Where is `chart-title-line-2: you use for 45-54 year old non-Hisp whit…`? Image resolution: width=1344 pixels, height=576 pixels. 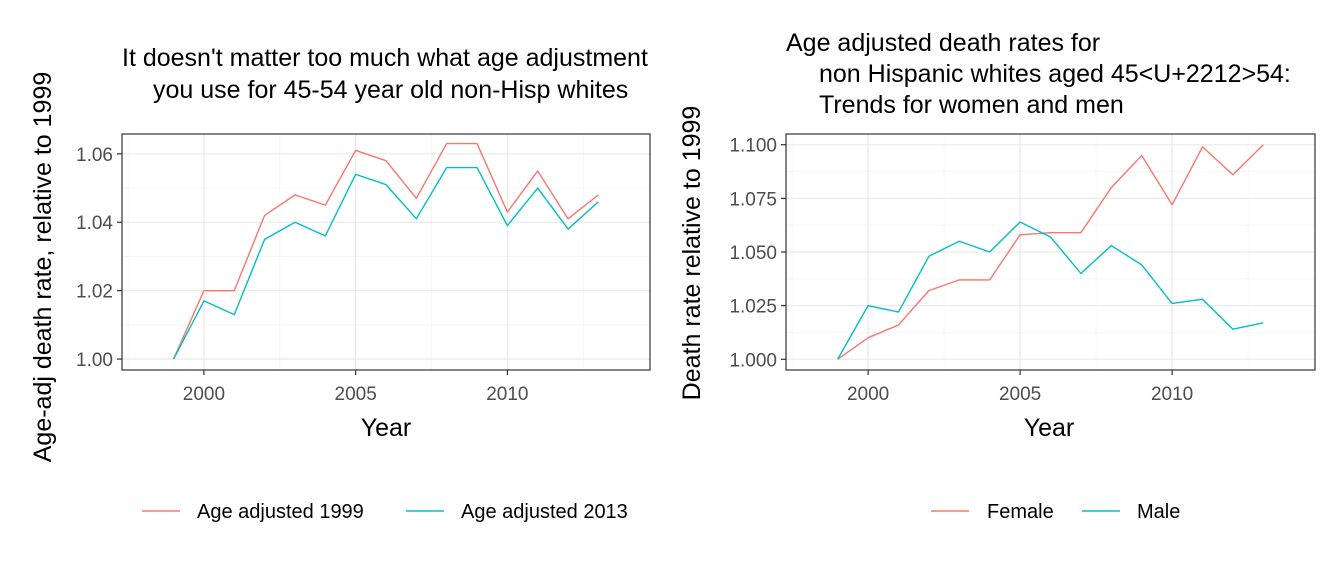 chart-title-line-2: you use for 45-54 year old non-Hisp whit… is located at coordinates (390, 90).